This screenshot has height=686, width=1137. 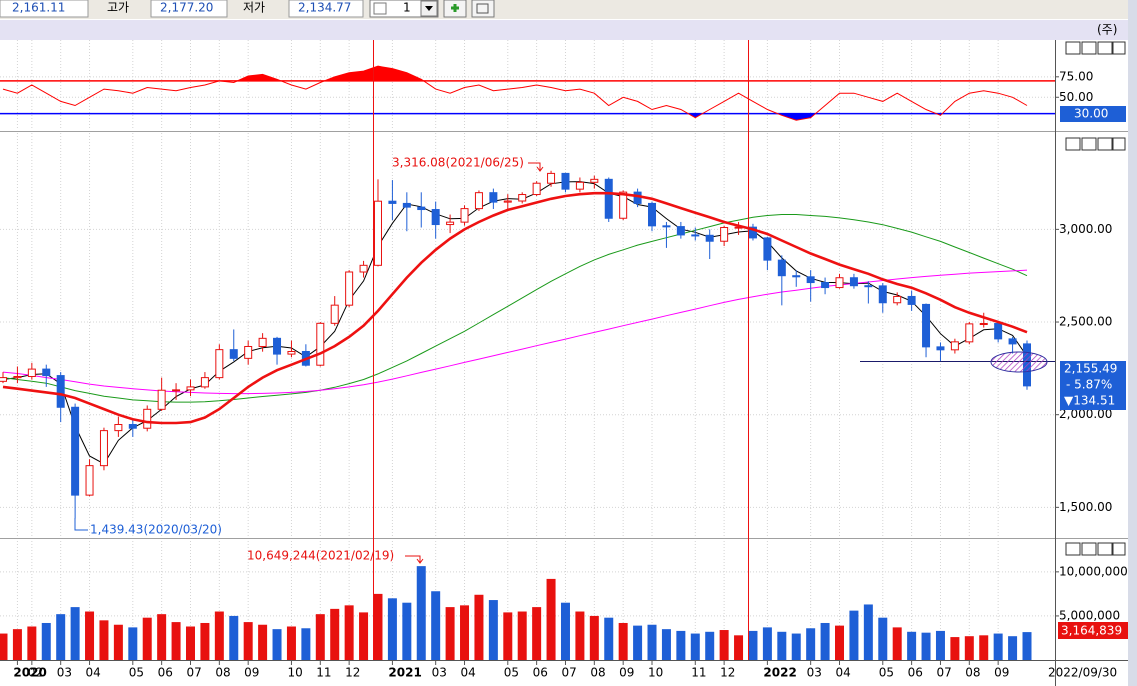 What do you see at coordinates (1093, 571) in the screenshot?
I see `y-tick-label: 10,000,000` at bounding box center [1093, 571].